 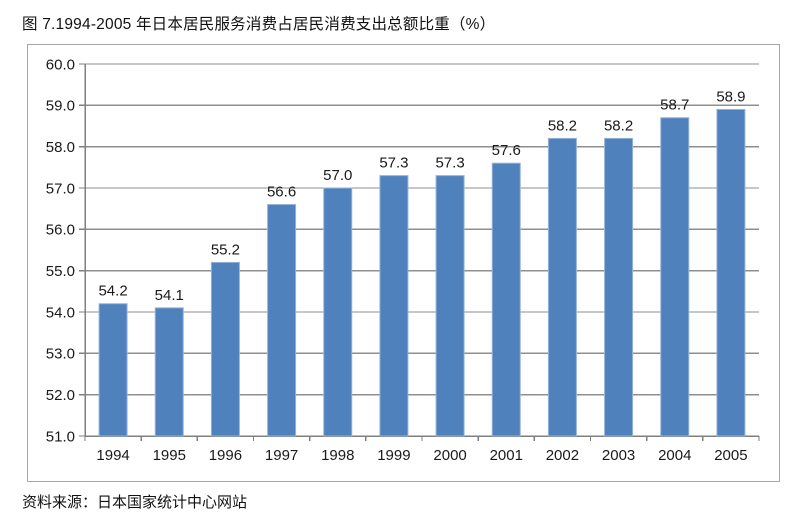 I want to click on y-tick-label: 54.0, so click(x=60, y=312).